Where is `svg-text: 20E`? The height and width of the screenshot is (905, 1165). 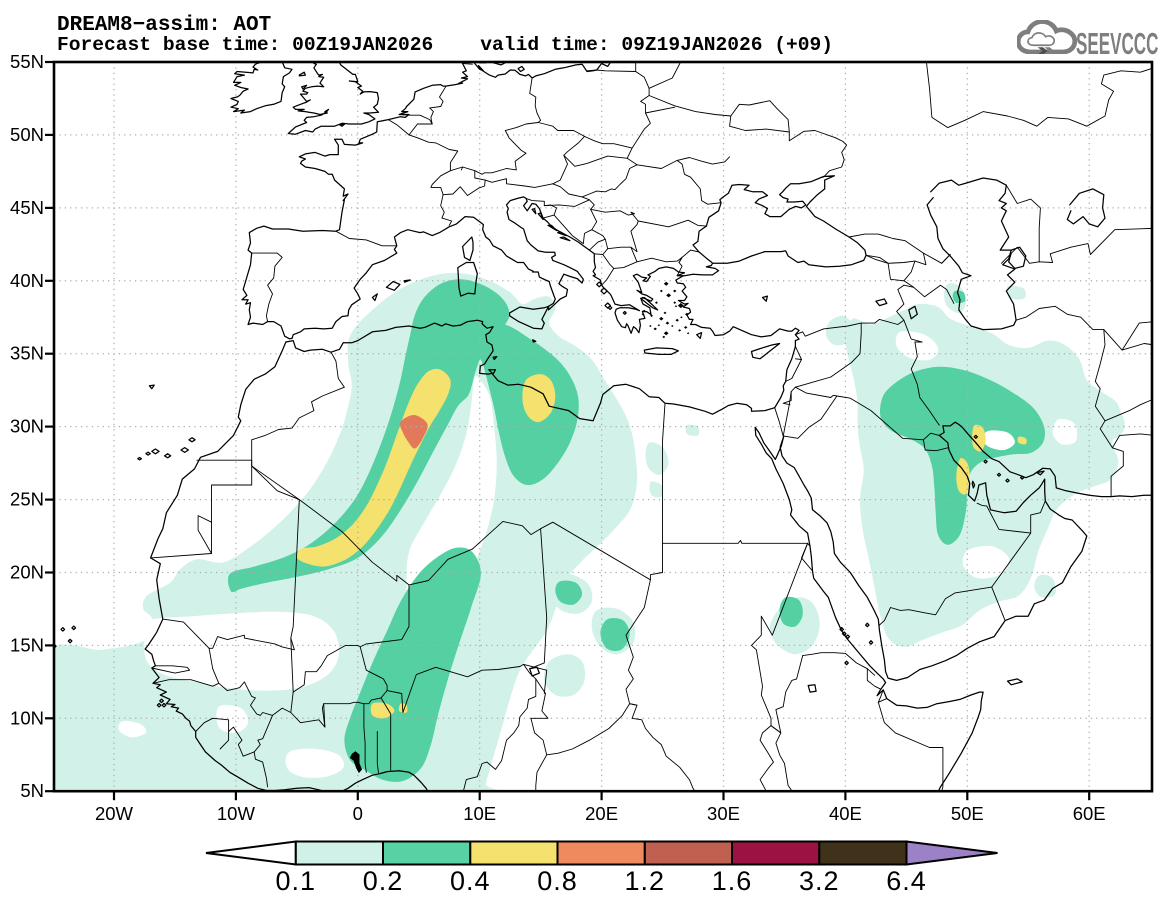
svg-text: 20E is located at coordinates (601, 813).